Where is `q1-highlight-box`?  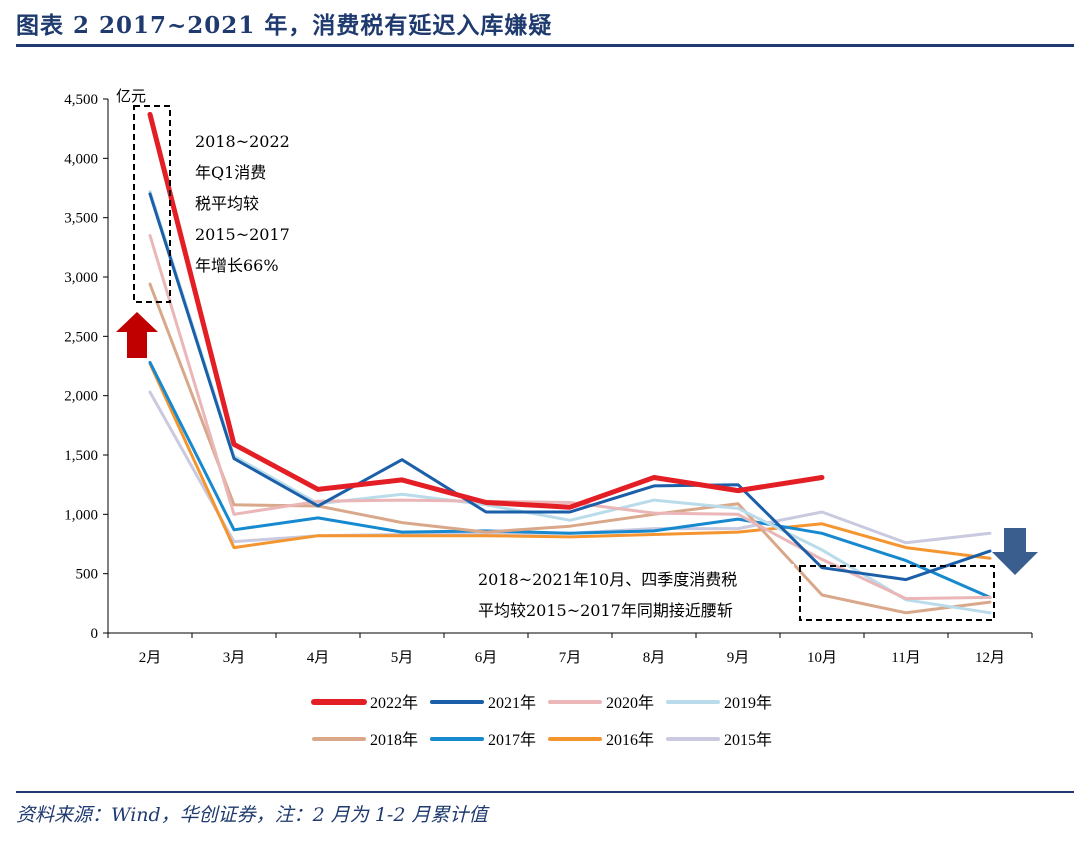 q1-highlight-box is located at coordinates (152, 204).